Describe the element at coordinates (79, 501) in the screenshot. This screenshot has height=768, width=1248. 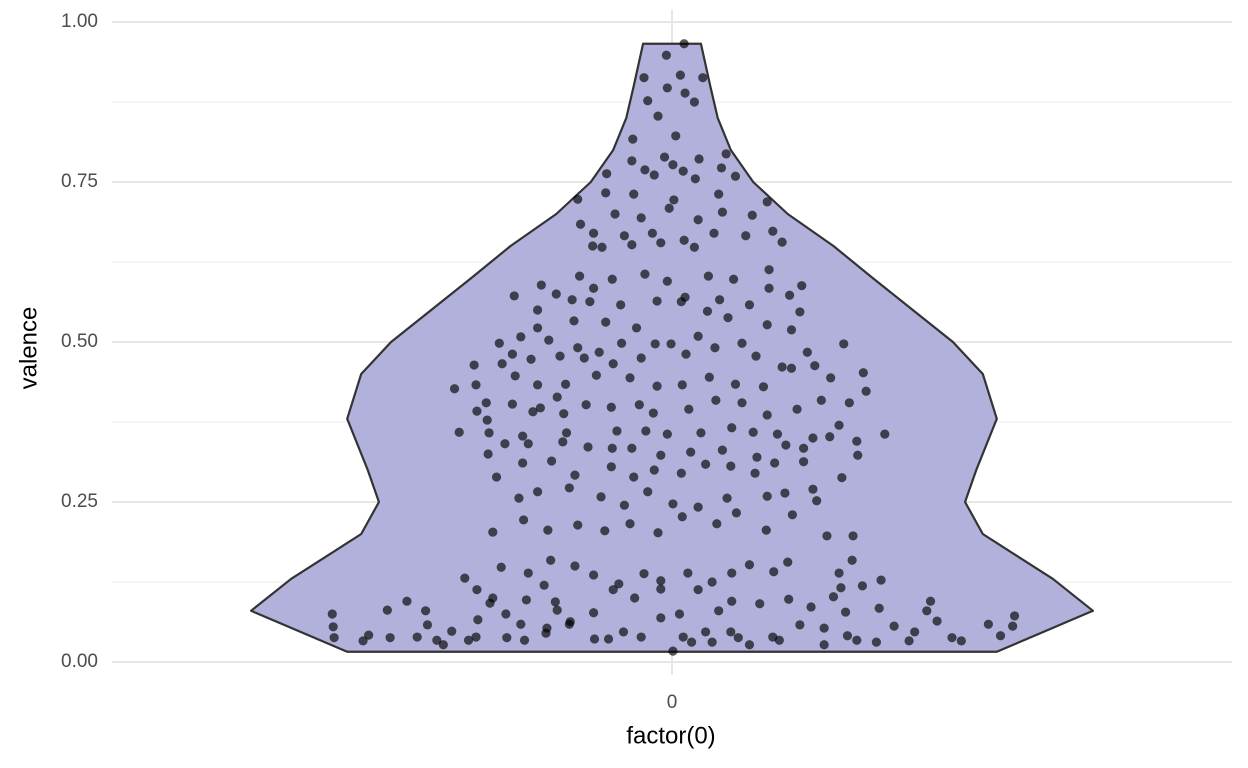
I see `y-tick-label: 0.25` at that location.